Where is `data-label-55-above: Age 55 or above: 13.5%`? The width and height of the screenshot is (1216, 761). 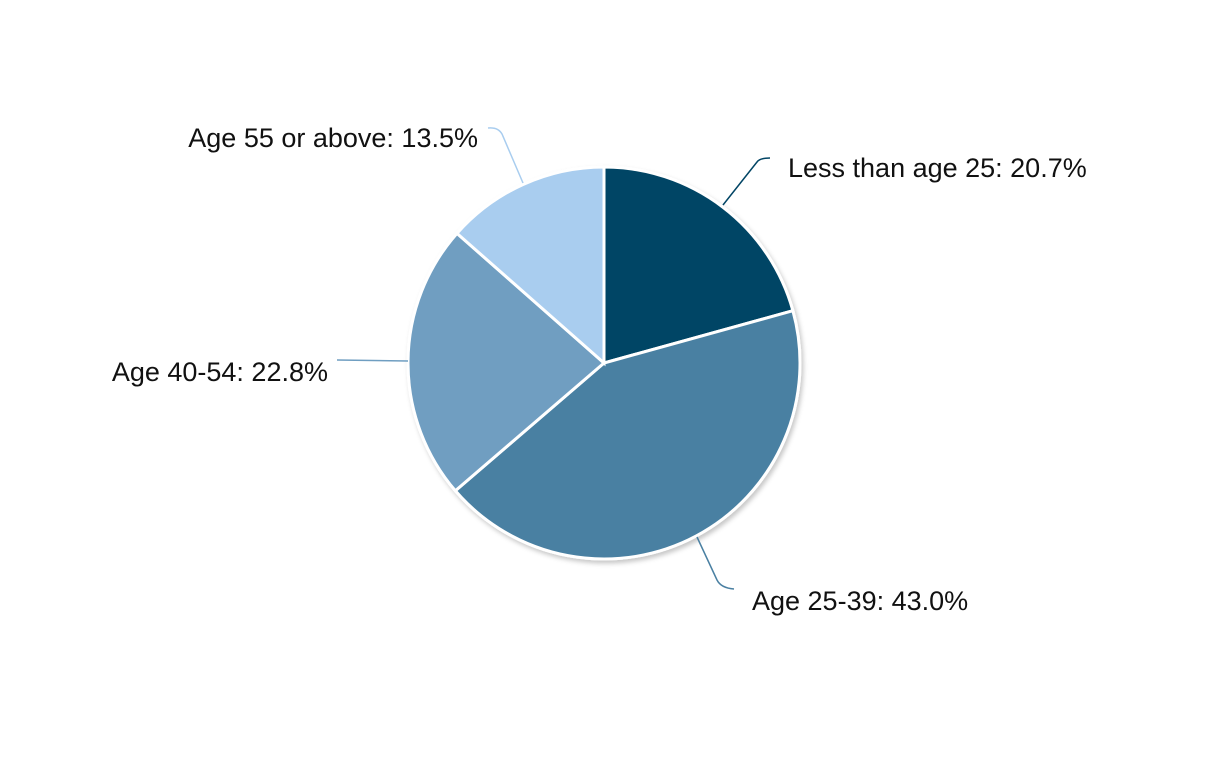 data-label-55-above: Age 55 or above: 13.5% is located at coordinates (333, 138).